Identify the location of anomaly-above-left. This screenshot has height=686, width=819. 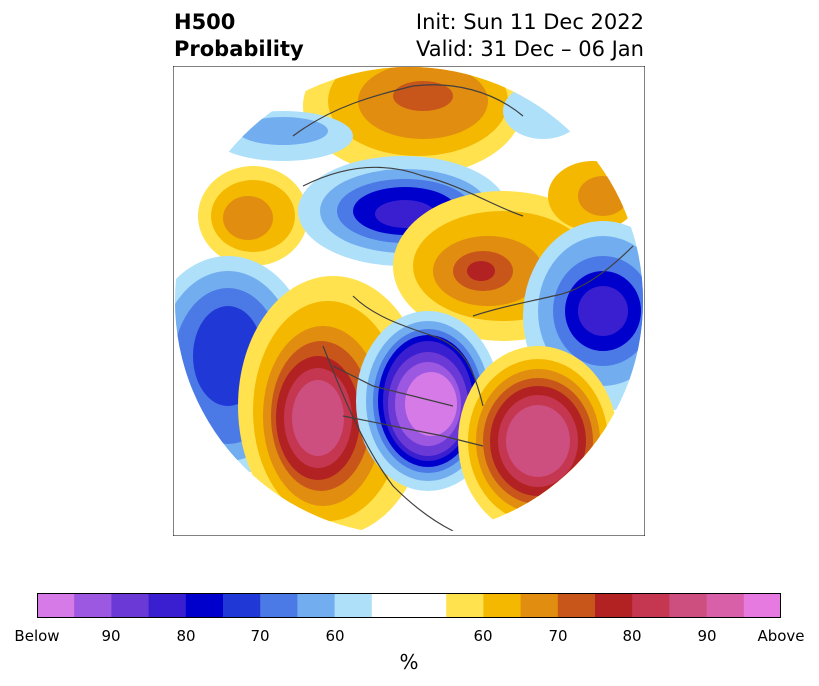
(253, 216).